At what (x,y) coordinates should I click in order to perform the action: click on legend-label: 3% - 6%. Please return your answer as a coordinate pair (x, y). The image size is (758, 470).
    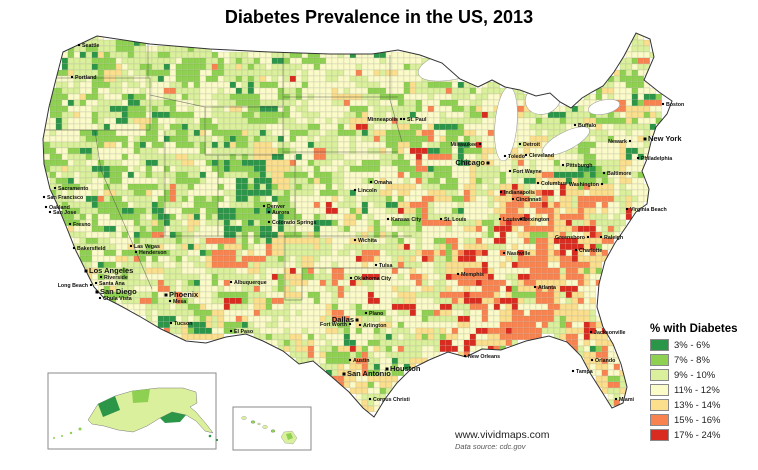
    Looking at the image, I should click on (692, 345).